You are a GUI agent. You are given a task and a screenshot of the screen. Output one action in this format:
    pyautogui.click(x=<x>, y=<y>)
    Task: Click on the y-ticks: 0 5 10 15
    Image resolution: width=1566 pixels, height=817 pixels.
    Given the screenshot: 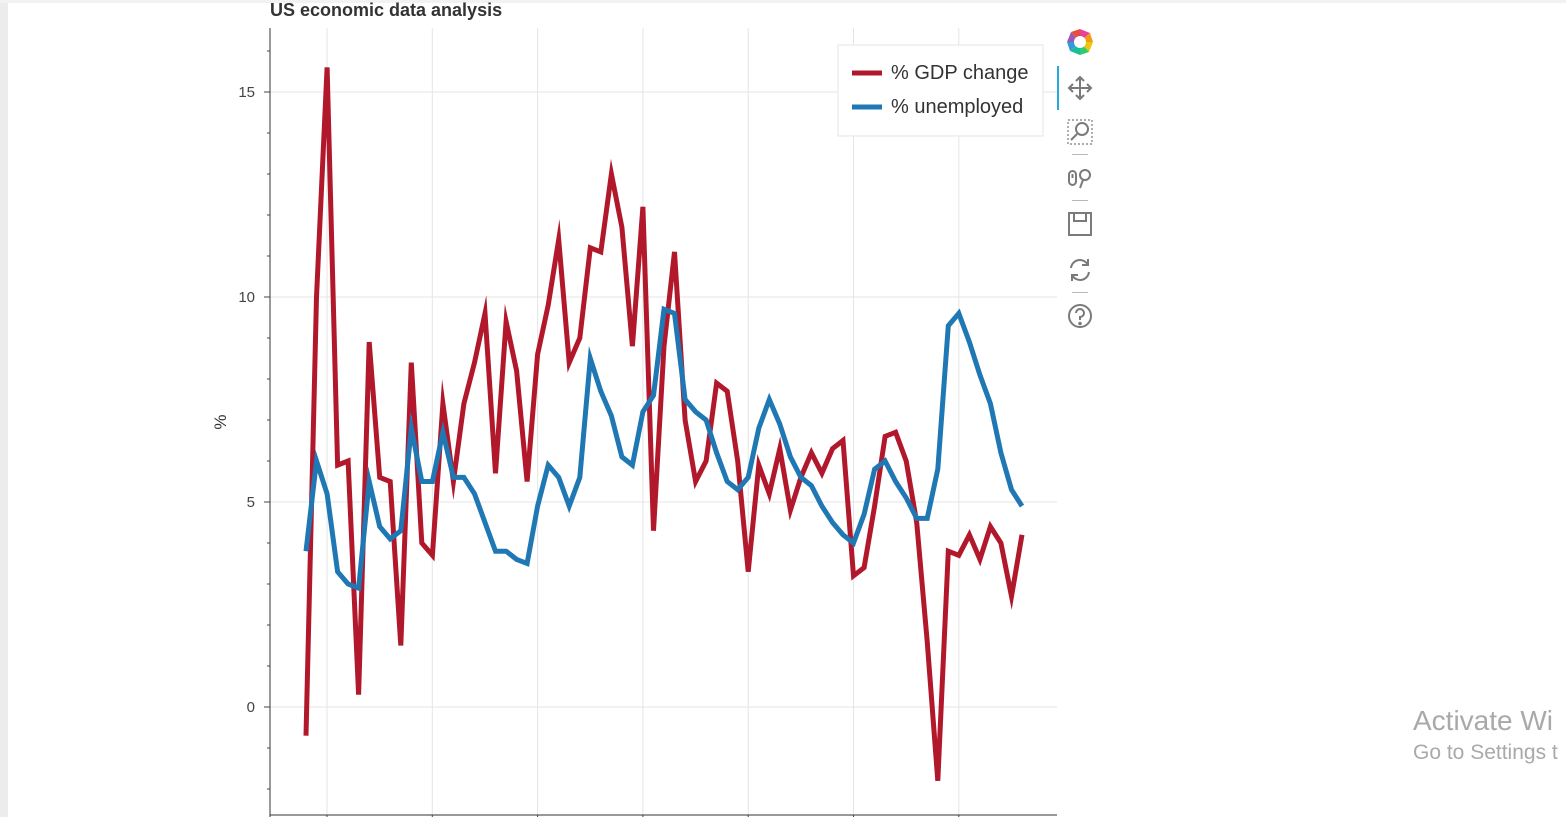 What is the action you would take?
    pyautogui.click(x=254, y=420)
    